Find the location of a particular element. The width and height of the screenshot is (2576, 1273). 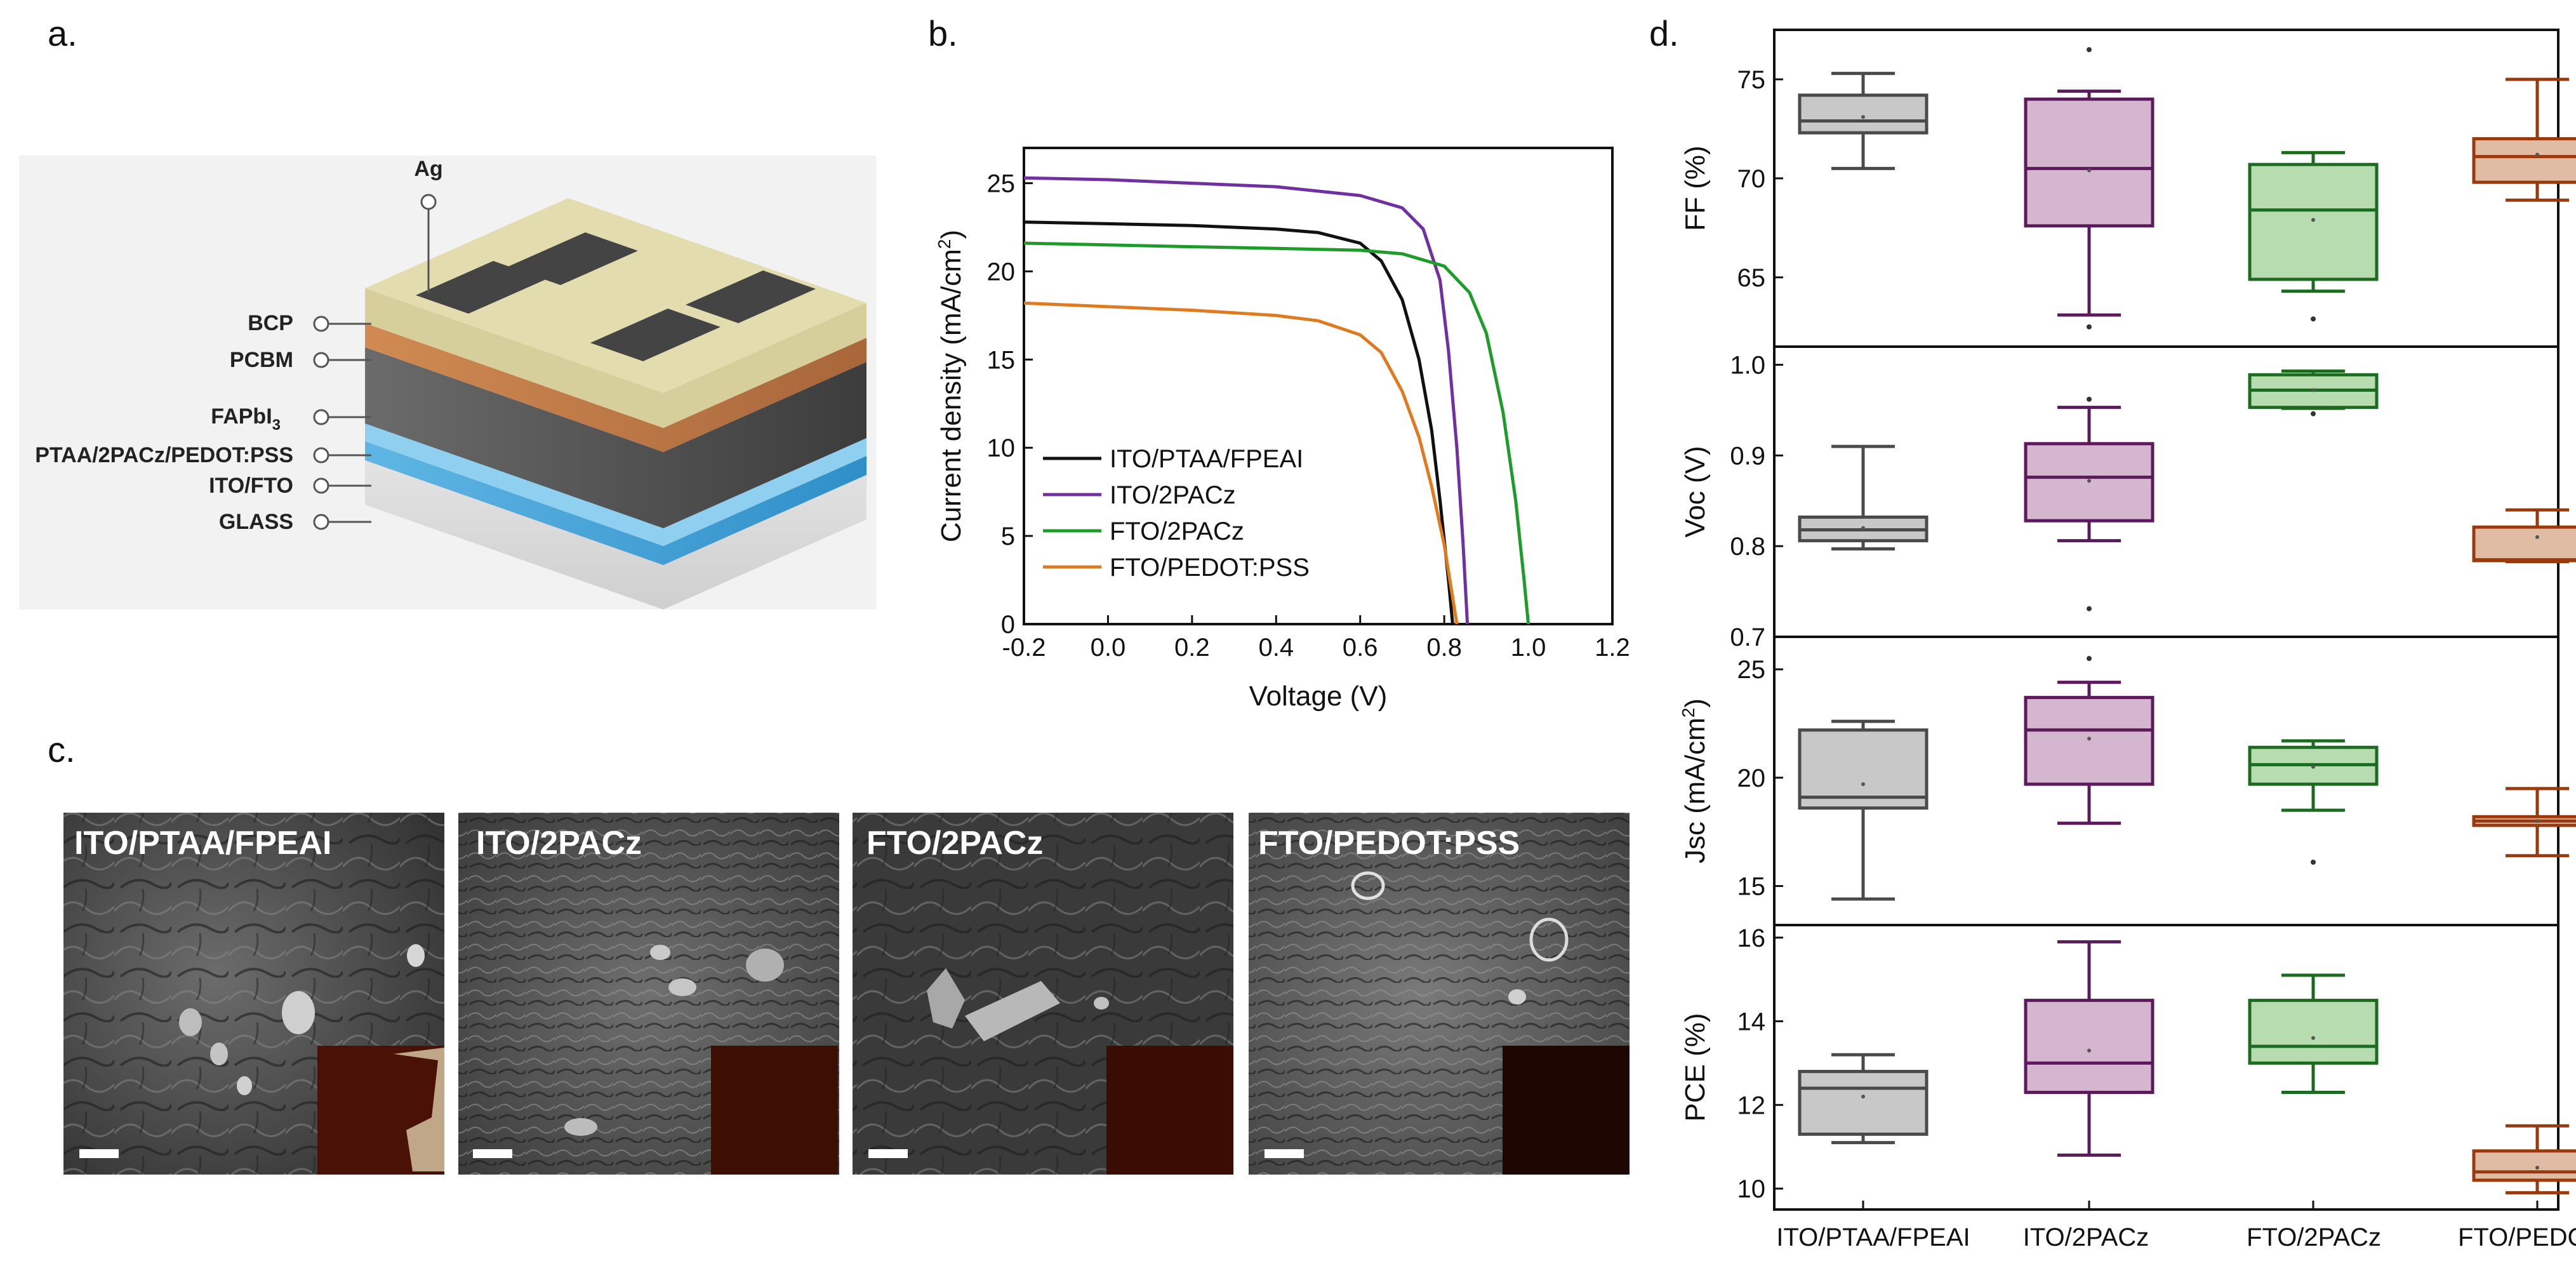

layer-glass is located at coordinates (615, 535).